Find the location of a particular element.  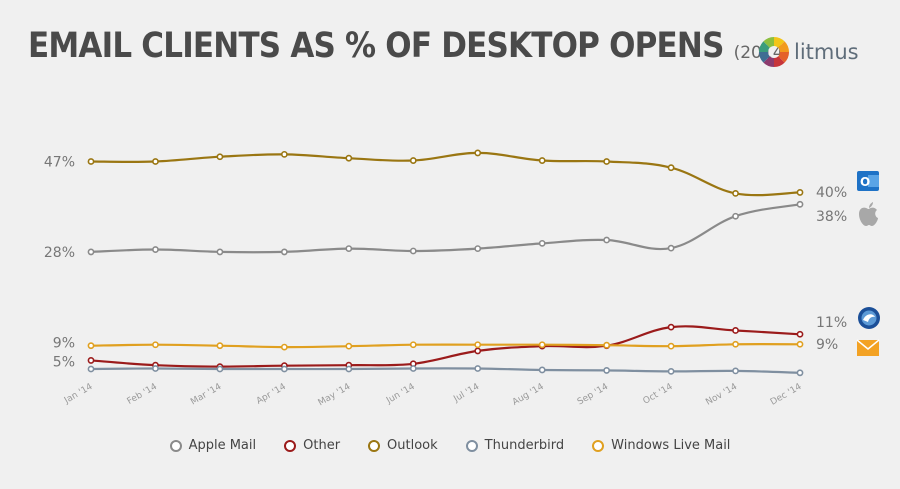

outlook-icon: O is located at coordinates (868, 181).